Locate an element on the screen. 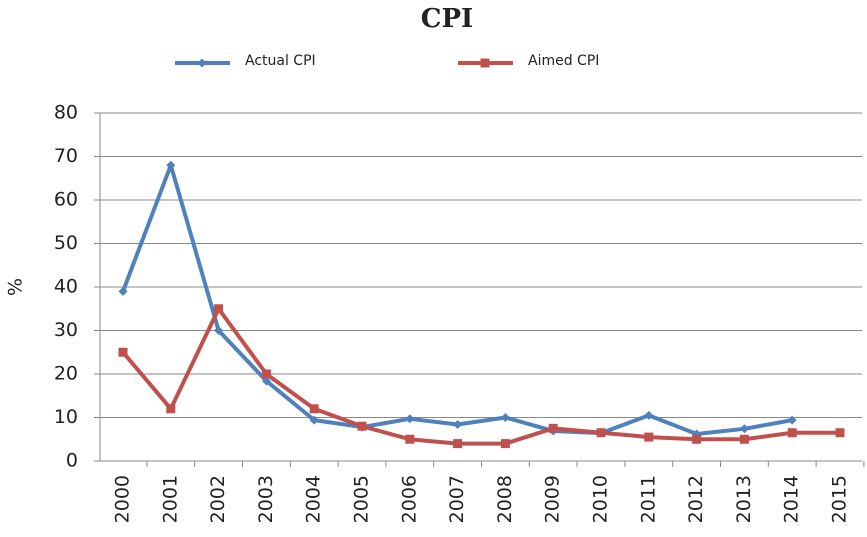 The height and width of the screenshot is (537, 867). y-tick-label: 10 is located at coordinates (66, 417).